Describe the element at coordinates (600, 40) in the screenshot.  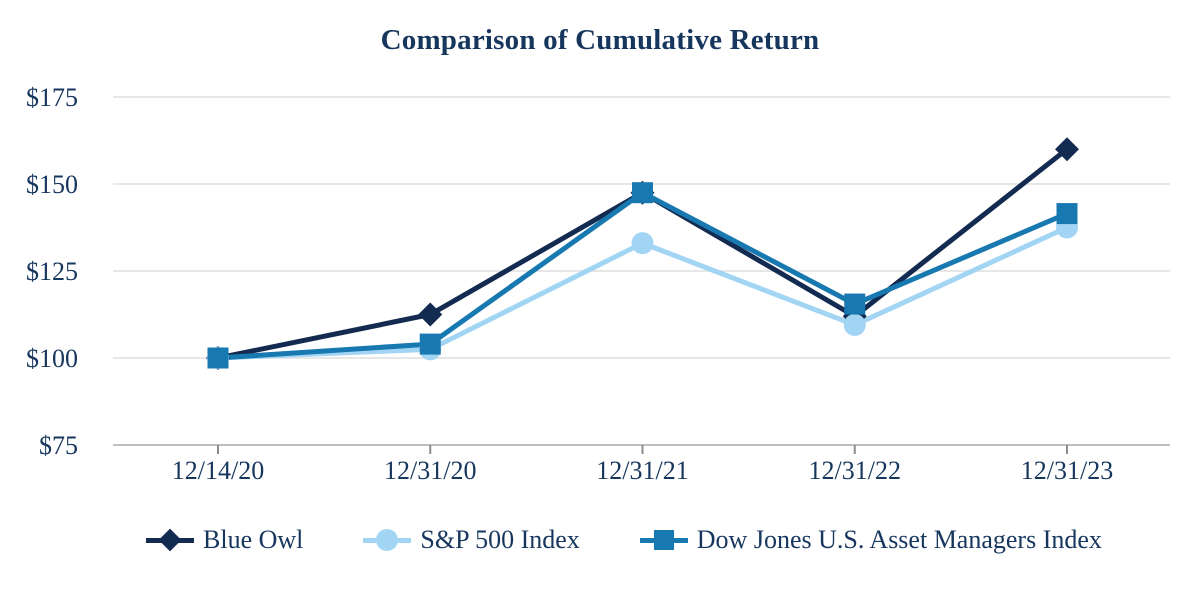
I see `chart-title: Comparison of Cumulative Return` at that location.